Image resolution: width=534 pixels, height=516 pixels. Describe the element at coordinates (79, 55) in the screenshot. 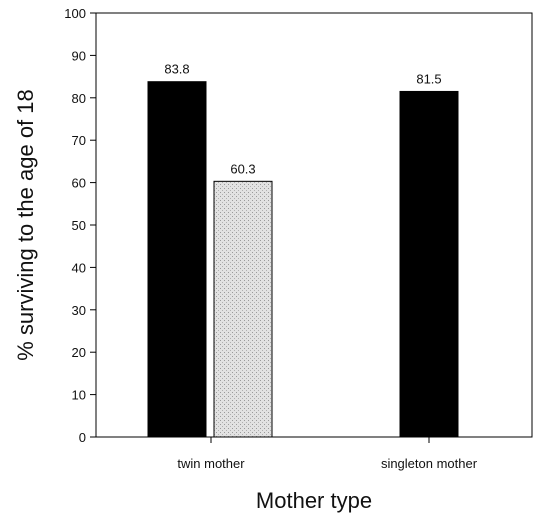

I see `y-tick-label: 90` at that location.